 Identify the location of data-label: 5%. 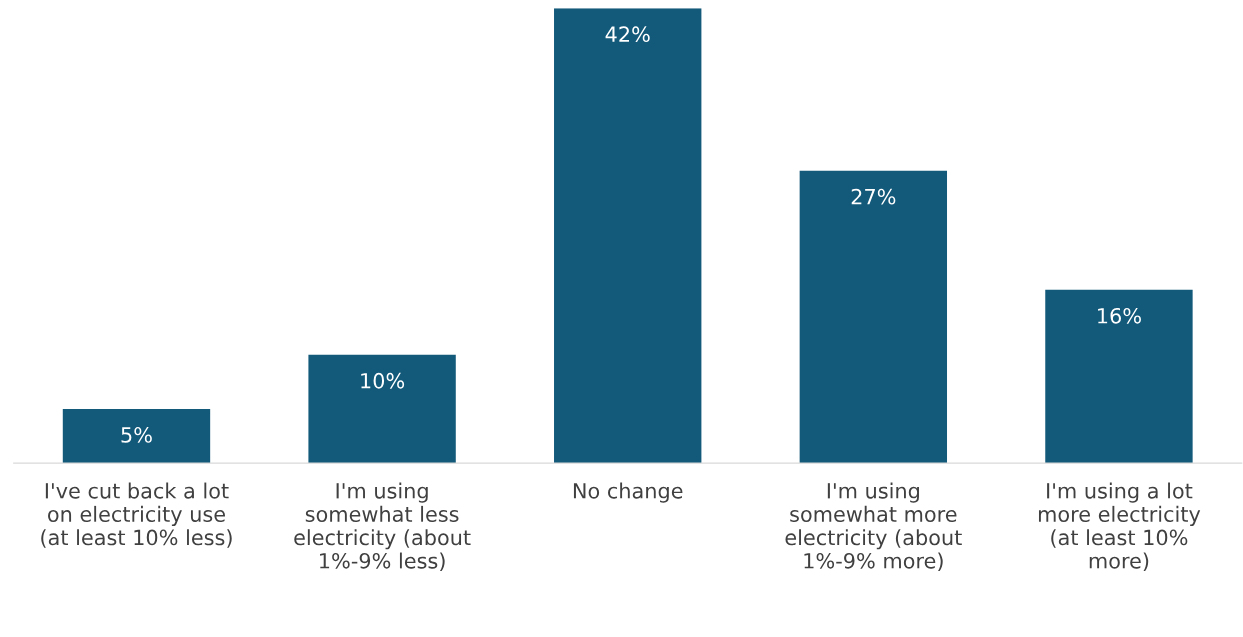
(136, 435).